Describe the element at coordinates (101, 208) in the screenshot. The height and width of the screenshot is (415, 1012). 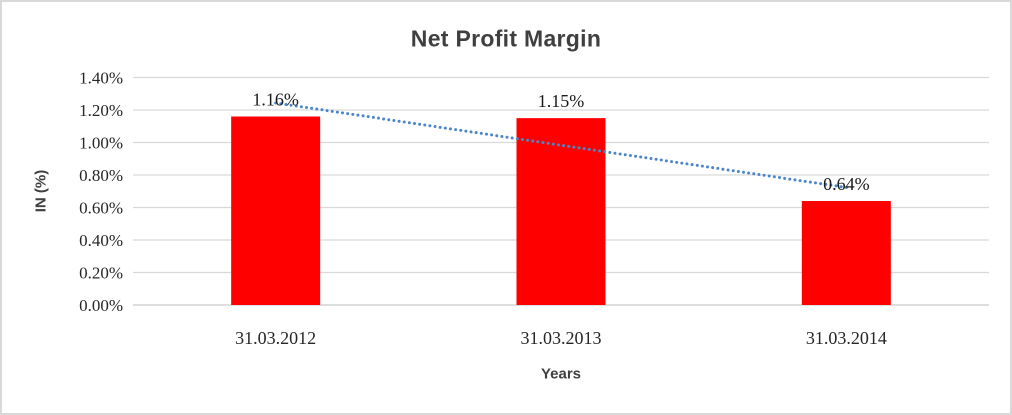
I see `y-tick-label: 0.60%` at that location.